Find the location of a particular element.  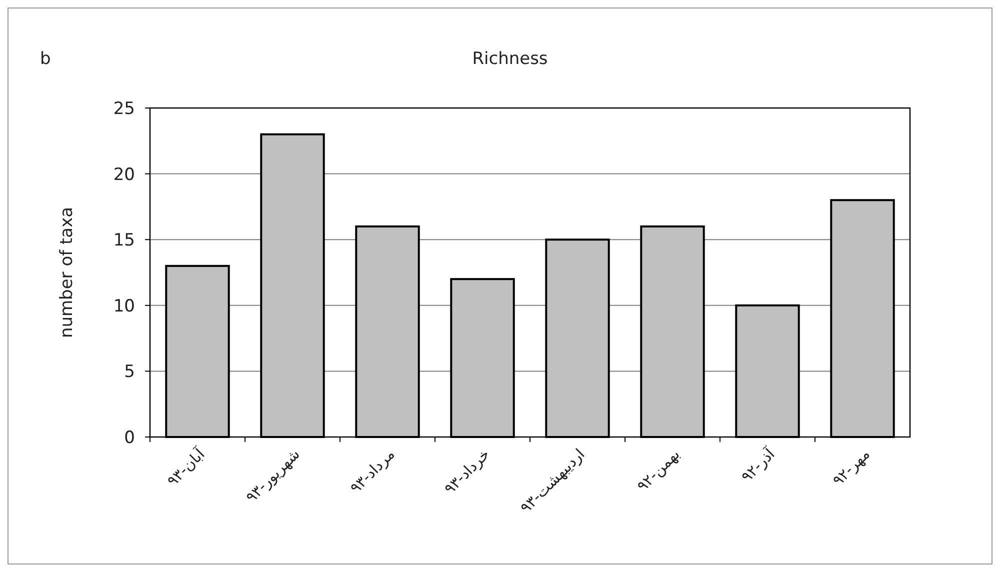

x-tick-label: مرداد-۹۳ is located at coordinates (372, 471).